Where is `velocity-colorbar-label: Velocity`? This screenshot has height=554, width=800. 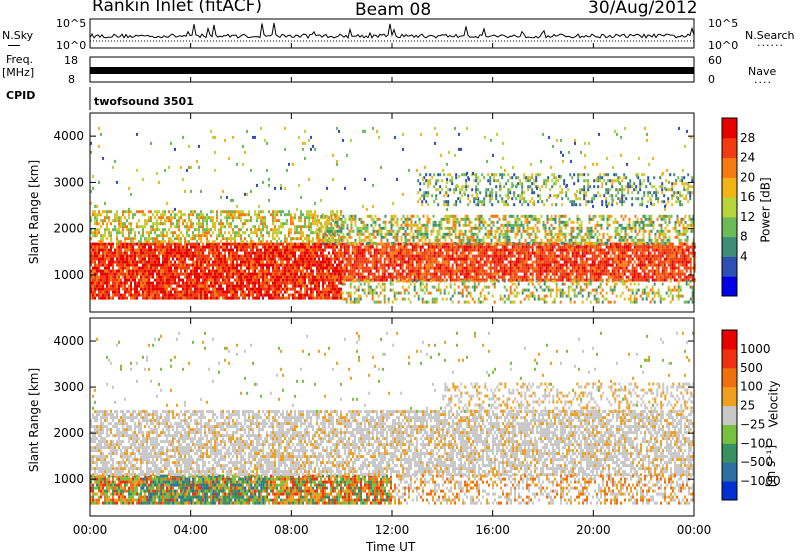 velocity-colorbar-label: Velocity is located at coordinates (773, 404).